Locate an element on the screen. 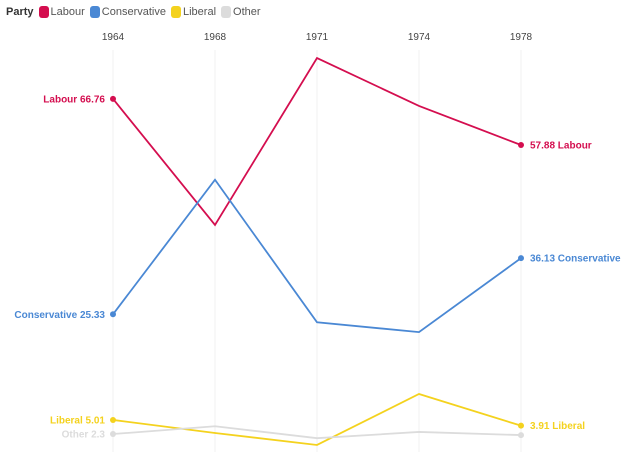  legend-label: Other is located at coordinates (247, 12).